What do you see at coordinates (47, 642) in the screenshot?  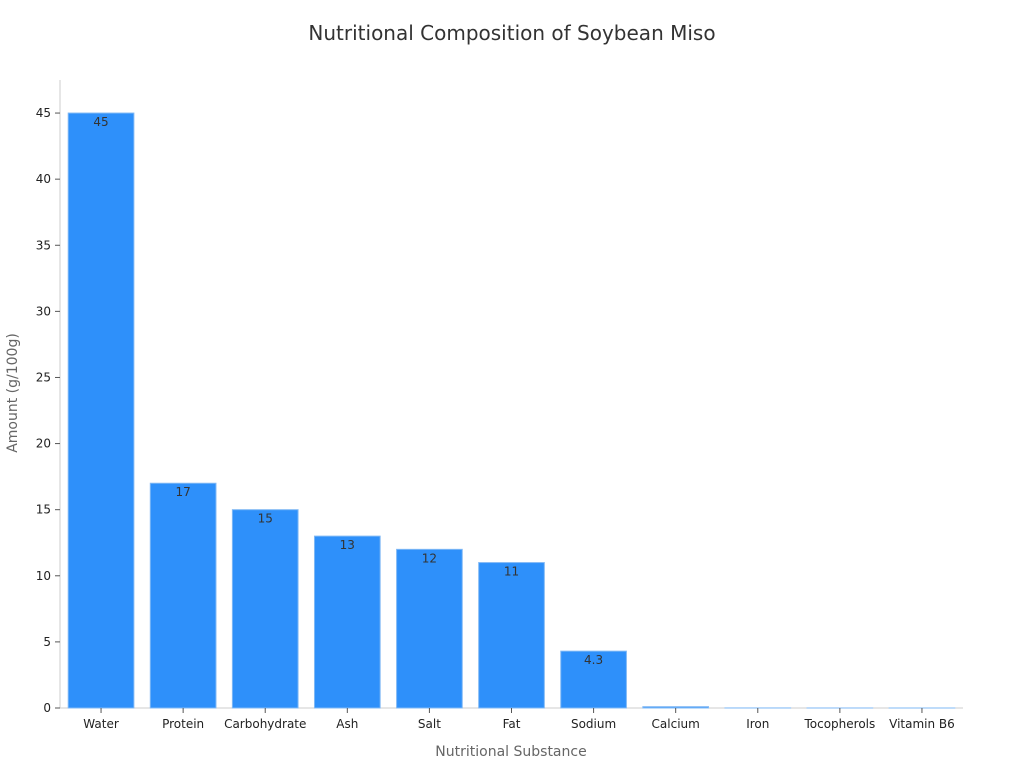 I see `y-tick-label: 5` at bounding box center [47, 642].